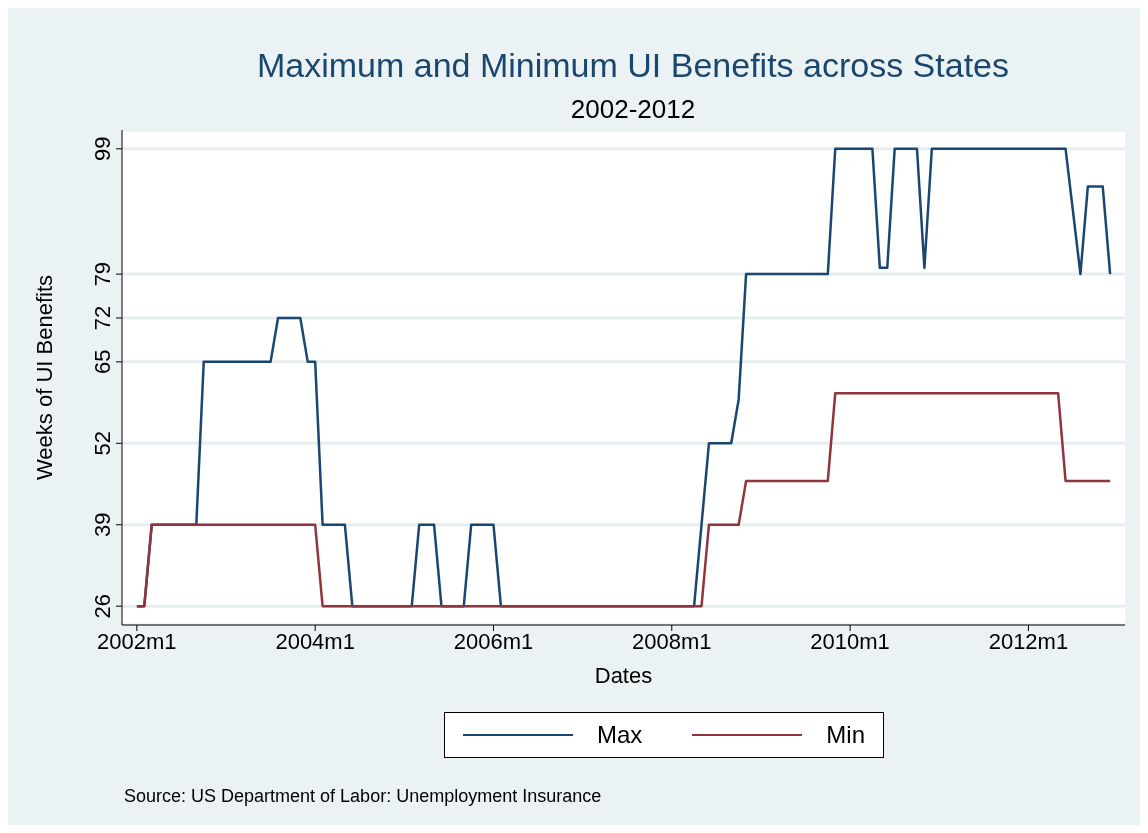 The image size is (1148, 833). What do you see at coordinates (102, 524) in the screenshot?
I see `y-tick-label: 39` at bounding box center [102, 524].